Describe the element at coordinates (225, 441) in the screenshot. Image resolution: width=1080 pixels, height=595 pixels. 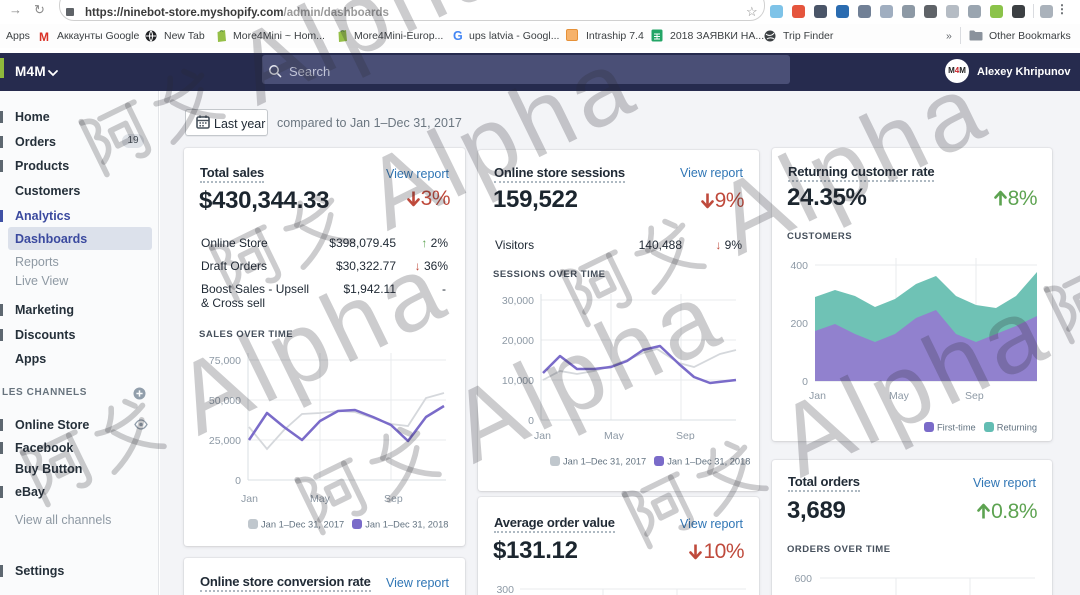
I see `svg-text: 25,000` at that location.